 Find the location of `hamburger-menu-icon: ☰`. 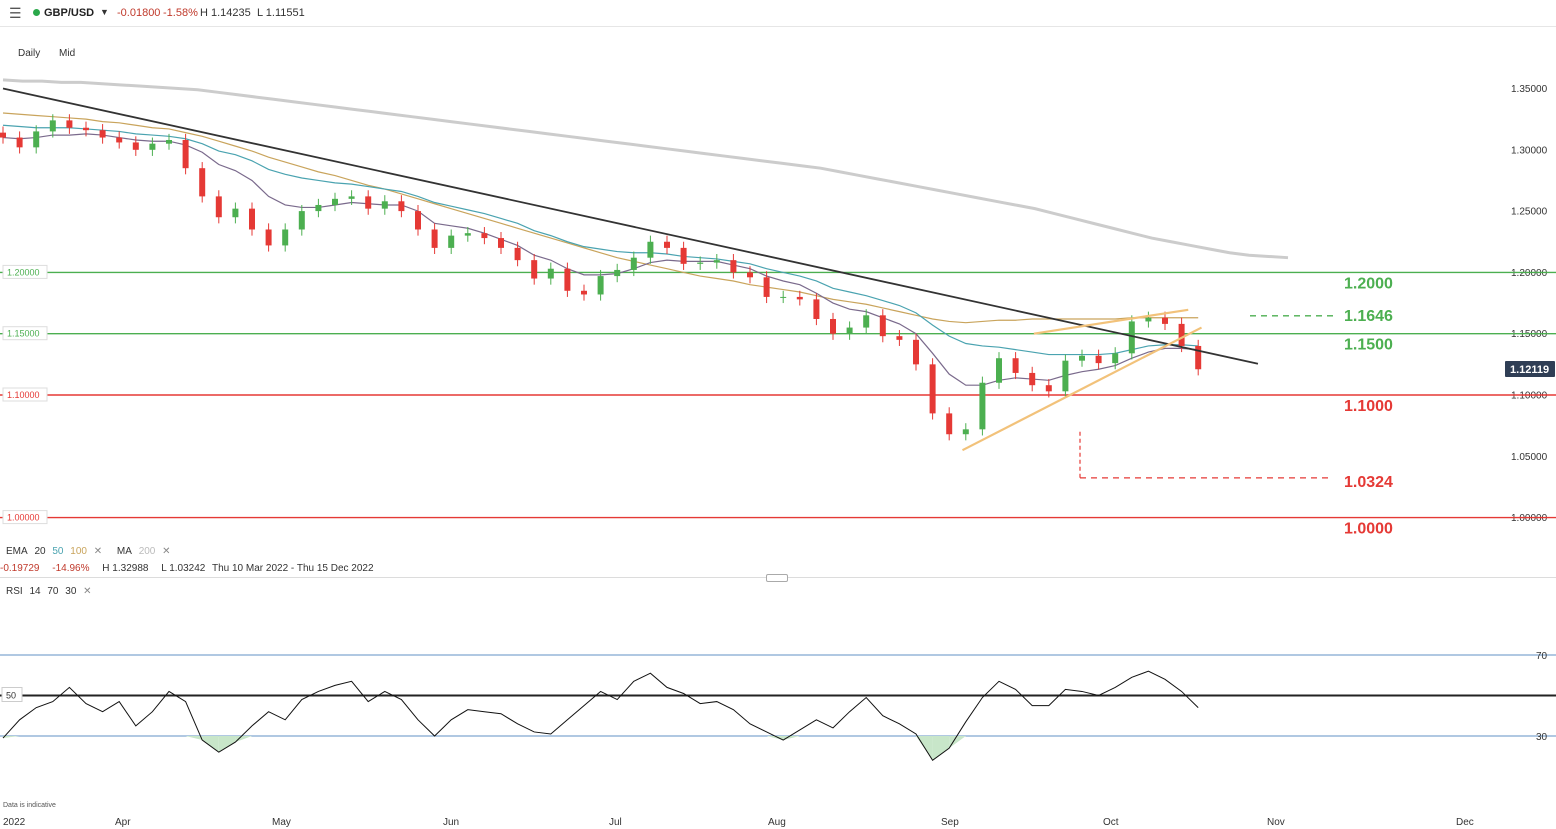

hamburger-menu-icon: ☰ is located at coordinates (15, 13).